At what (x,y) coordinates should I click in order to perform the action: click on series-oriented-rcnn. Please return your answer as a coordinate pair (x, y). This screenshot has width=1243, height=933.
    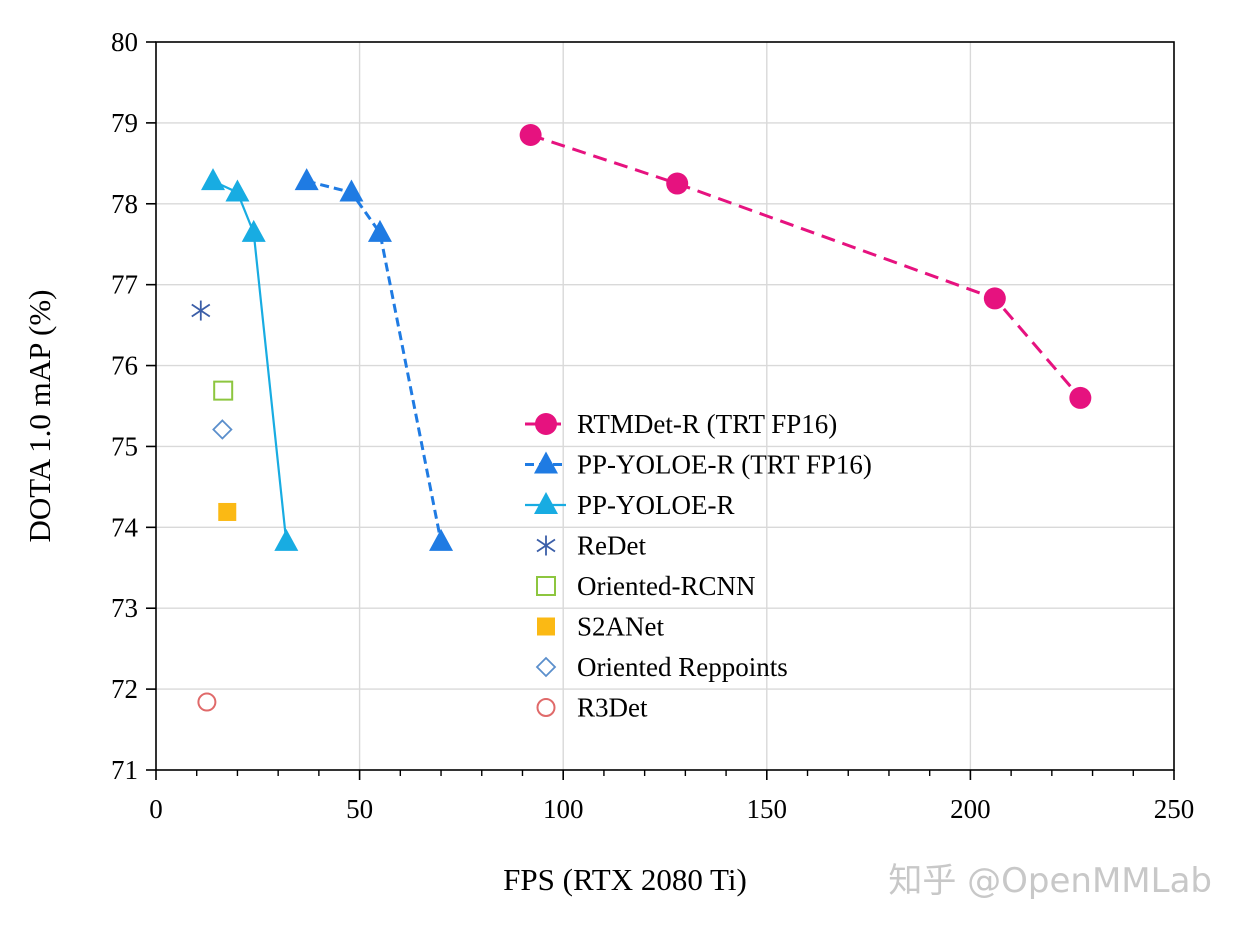
    Looking at the image, I should click on (223, 390).